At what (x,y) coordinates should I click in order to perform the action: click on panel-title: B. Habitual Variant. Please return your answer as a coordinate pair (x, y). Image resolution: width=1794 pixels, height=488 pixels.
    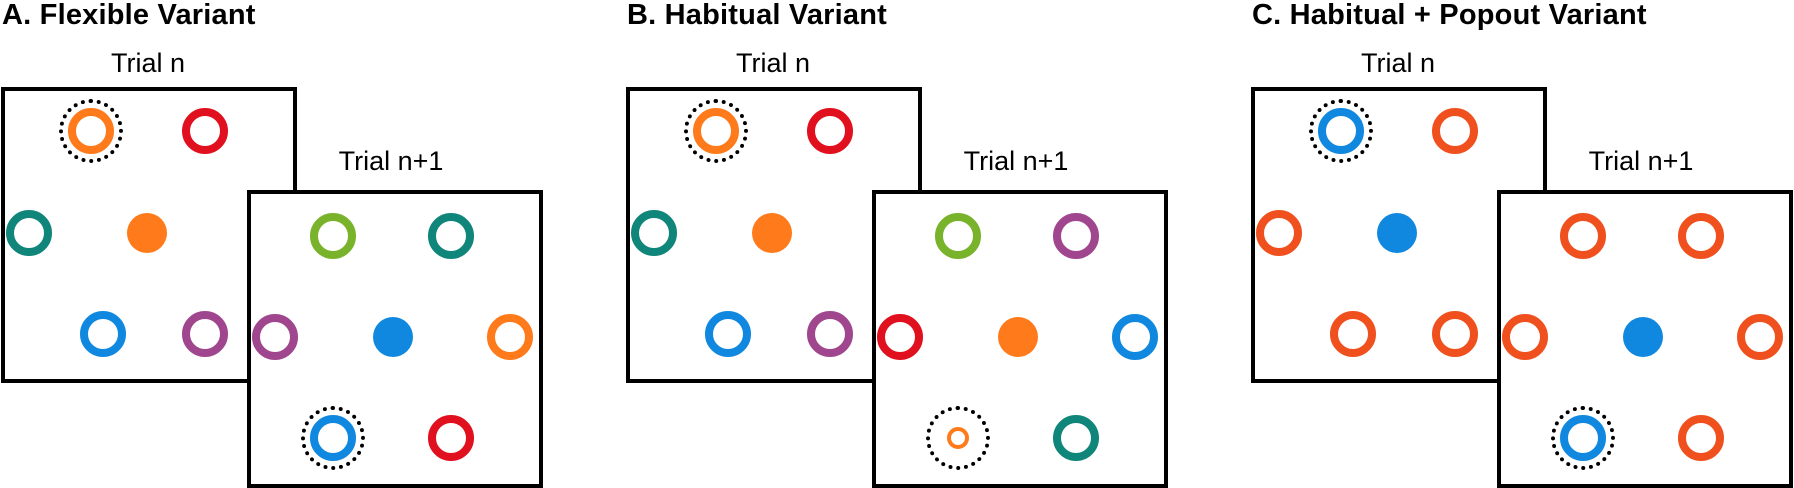
    Looking at the image, I should click on (757, 15).